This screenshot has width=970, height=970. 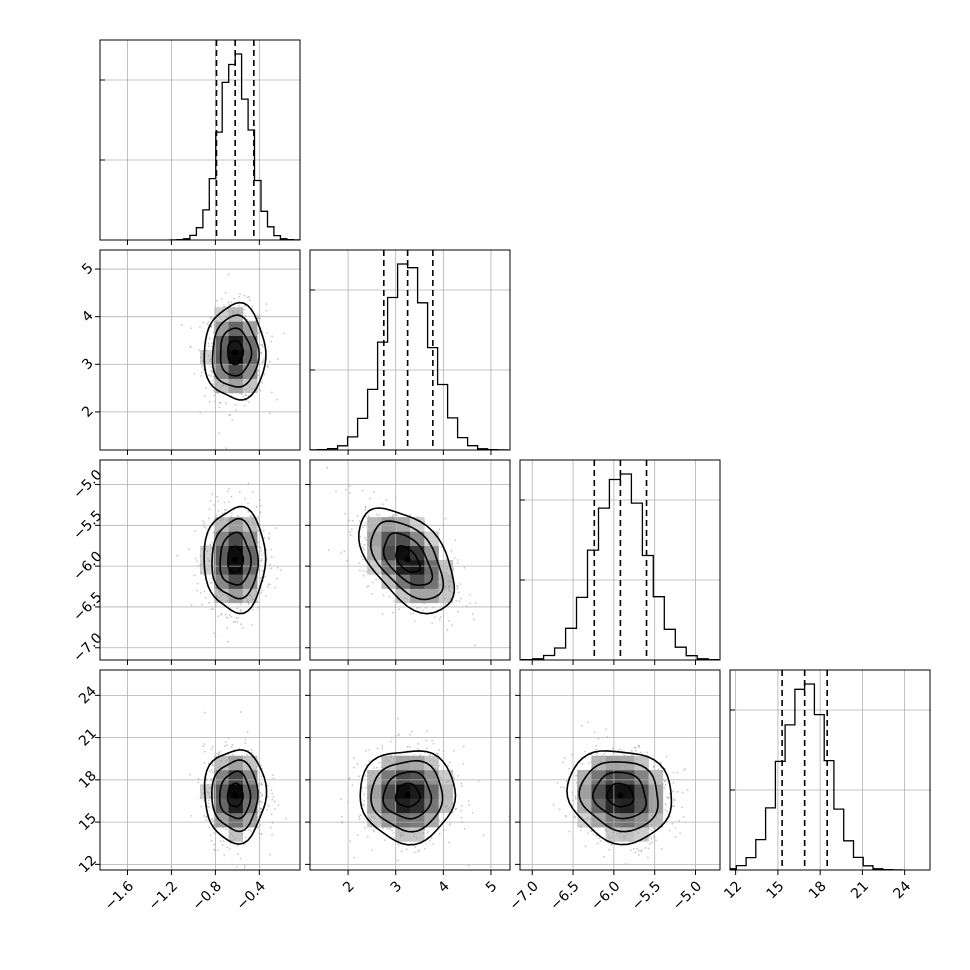 I want to click on x-tick-label: −1.2, so click(x=163, y=895).